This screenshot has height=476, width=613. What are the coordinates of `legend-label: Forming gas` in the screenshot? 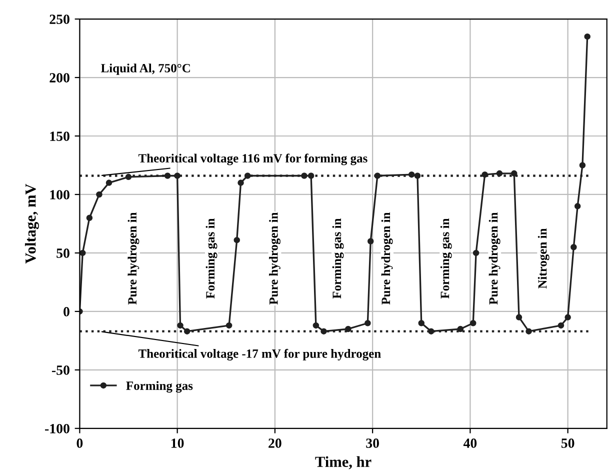 It's located at (159, 387).